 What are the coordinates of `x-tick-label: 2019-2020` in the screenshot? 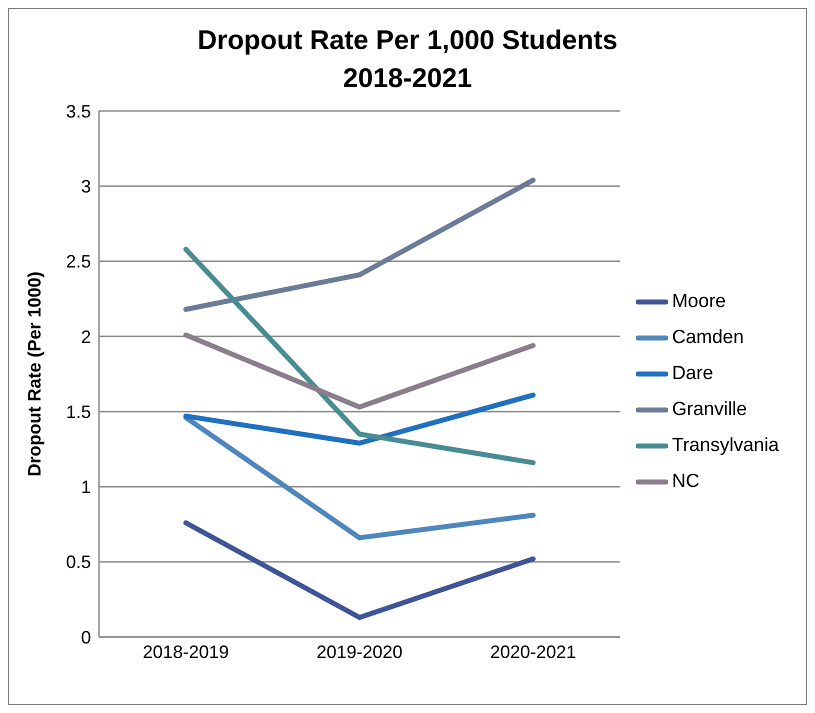 It's located at (359, 652).